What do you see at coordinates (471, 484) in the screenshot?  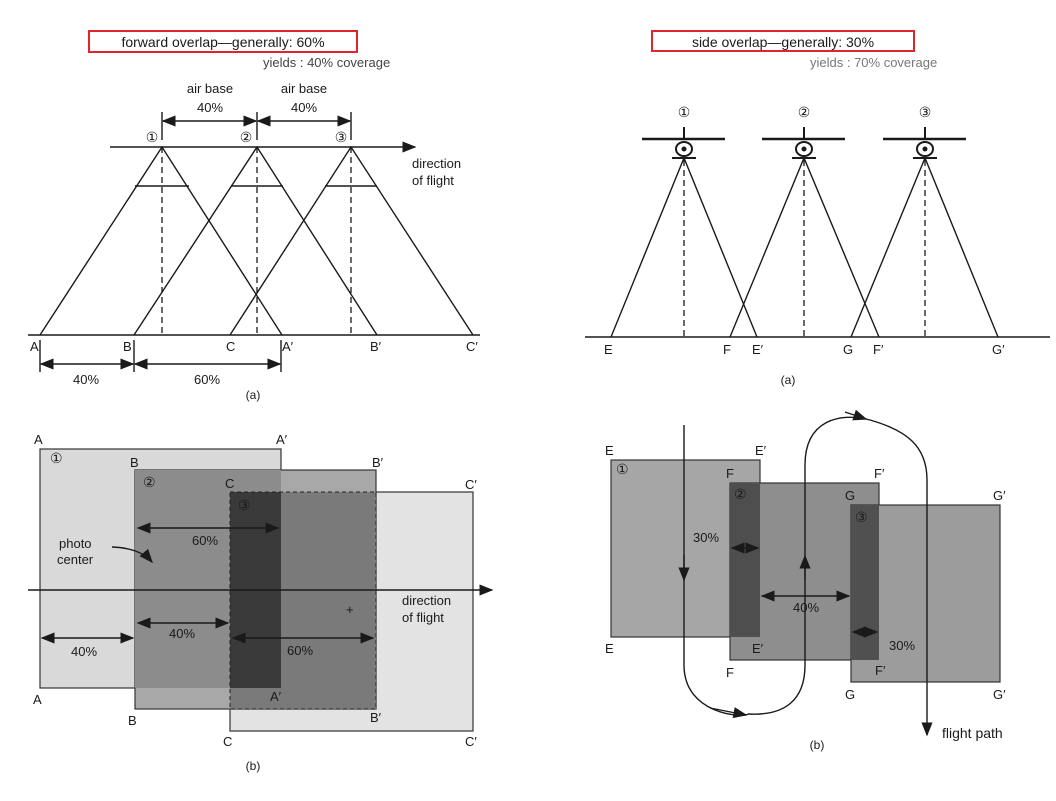 I see `photo3-label-Cprime-top: C′` at bounding box center [471, 484].